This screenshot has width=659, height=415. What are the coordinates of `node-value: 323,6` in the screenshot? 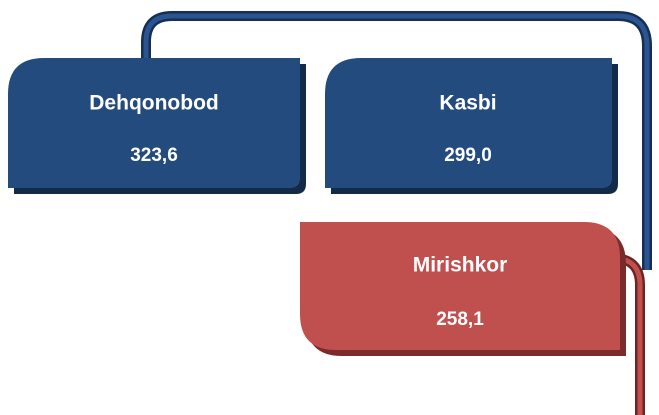 It's located at (154, 155).